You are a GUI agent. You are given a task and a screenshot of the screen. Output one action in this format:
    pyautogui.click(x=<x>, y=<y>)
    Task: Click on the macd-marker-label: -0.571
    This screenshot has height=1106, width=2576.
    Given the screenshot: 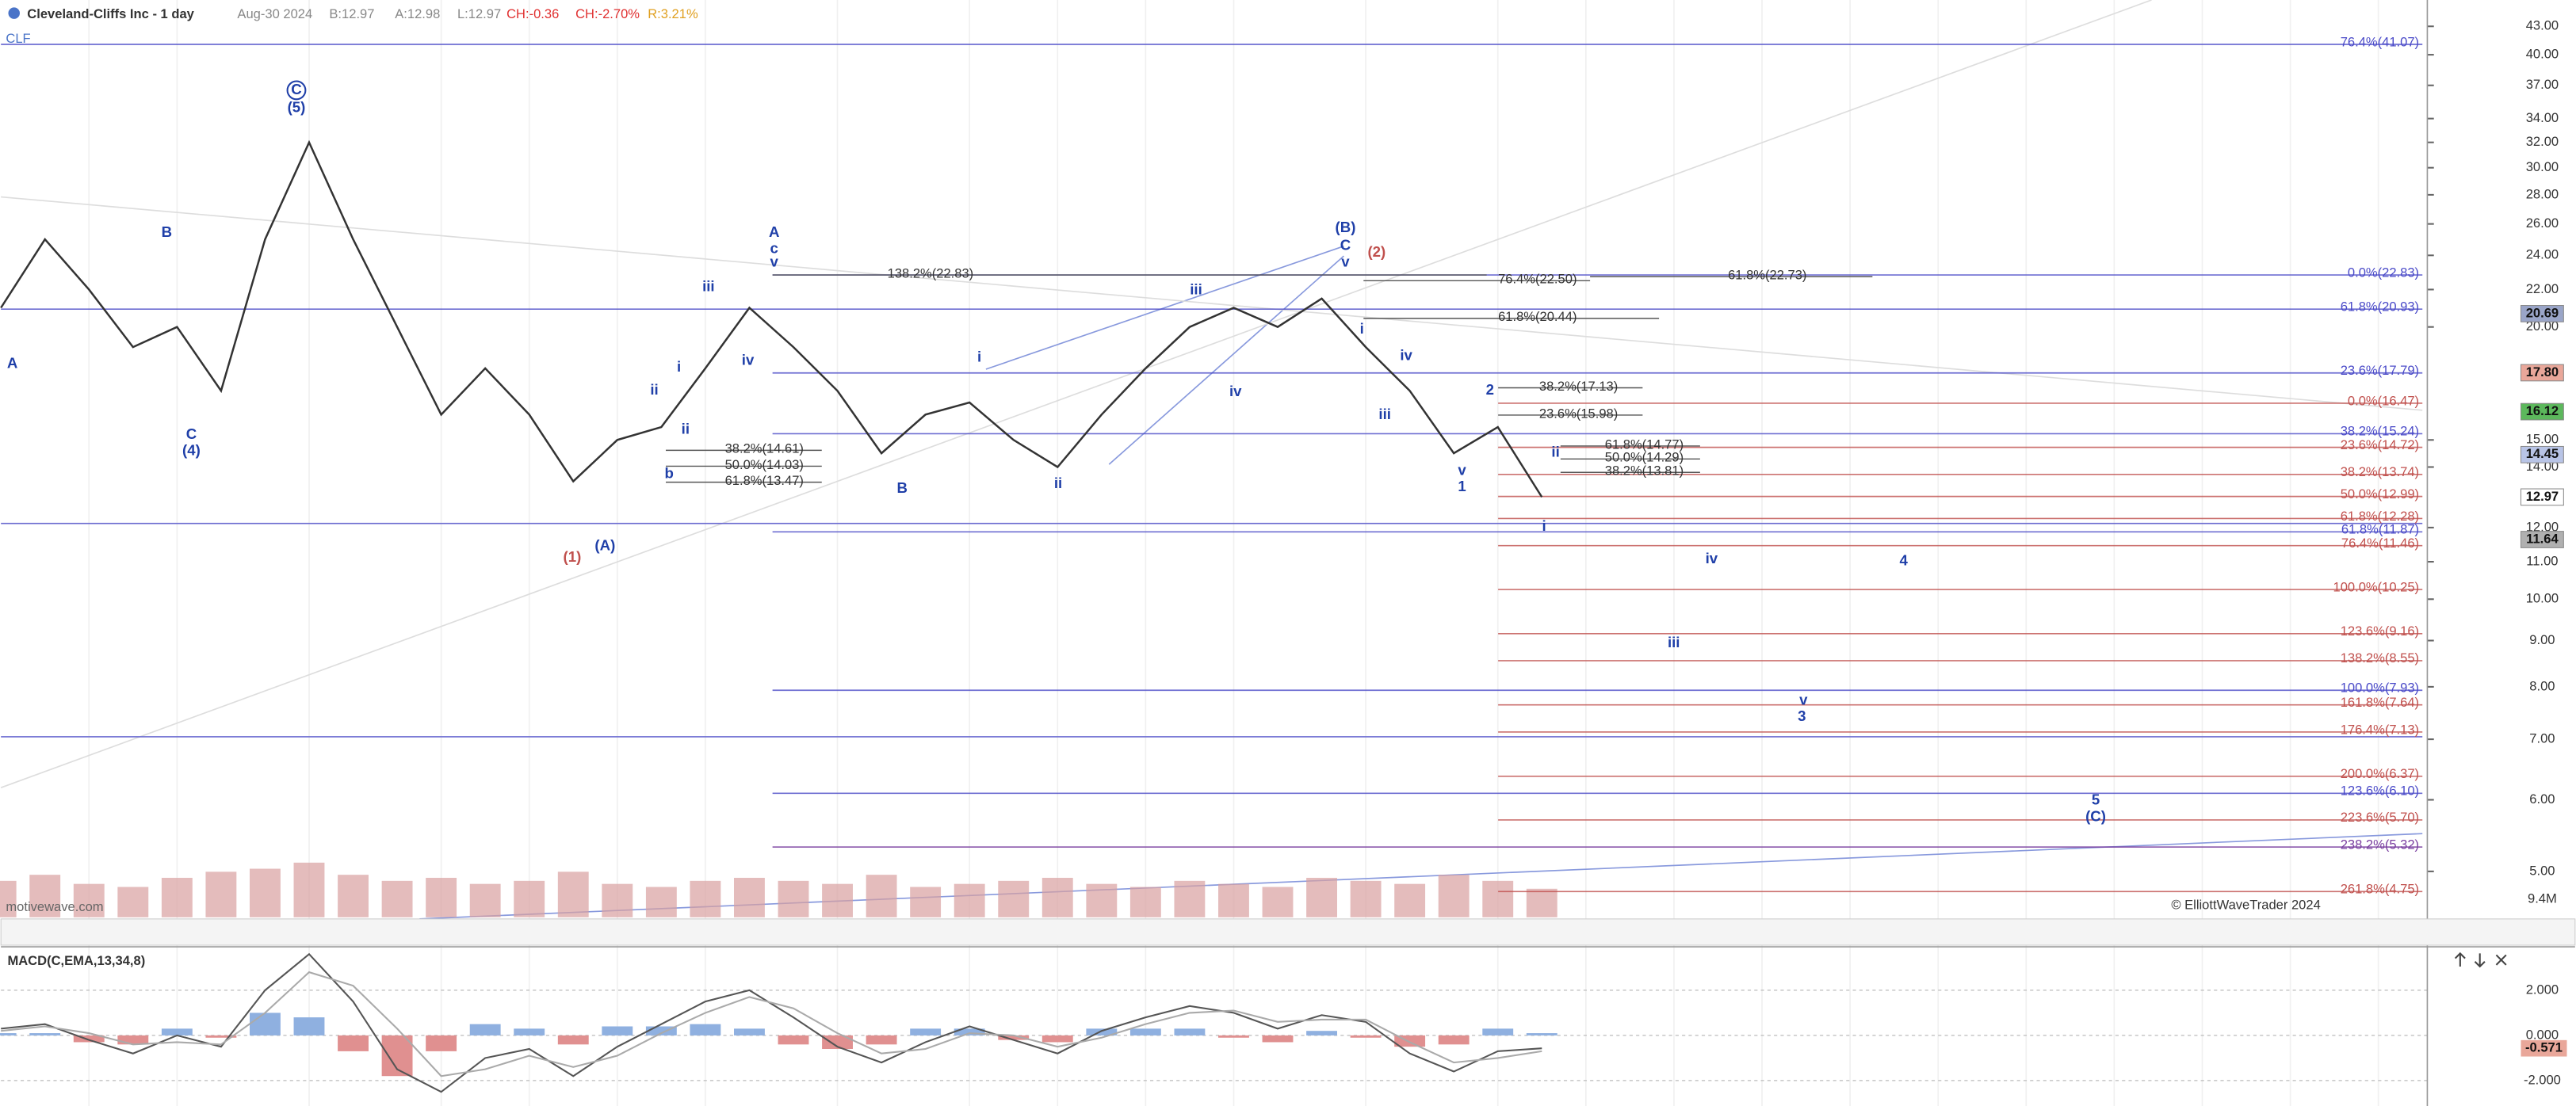 What is the action you would take?
    pyautogui.click(x=2544, y=1047)
    